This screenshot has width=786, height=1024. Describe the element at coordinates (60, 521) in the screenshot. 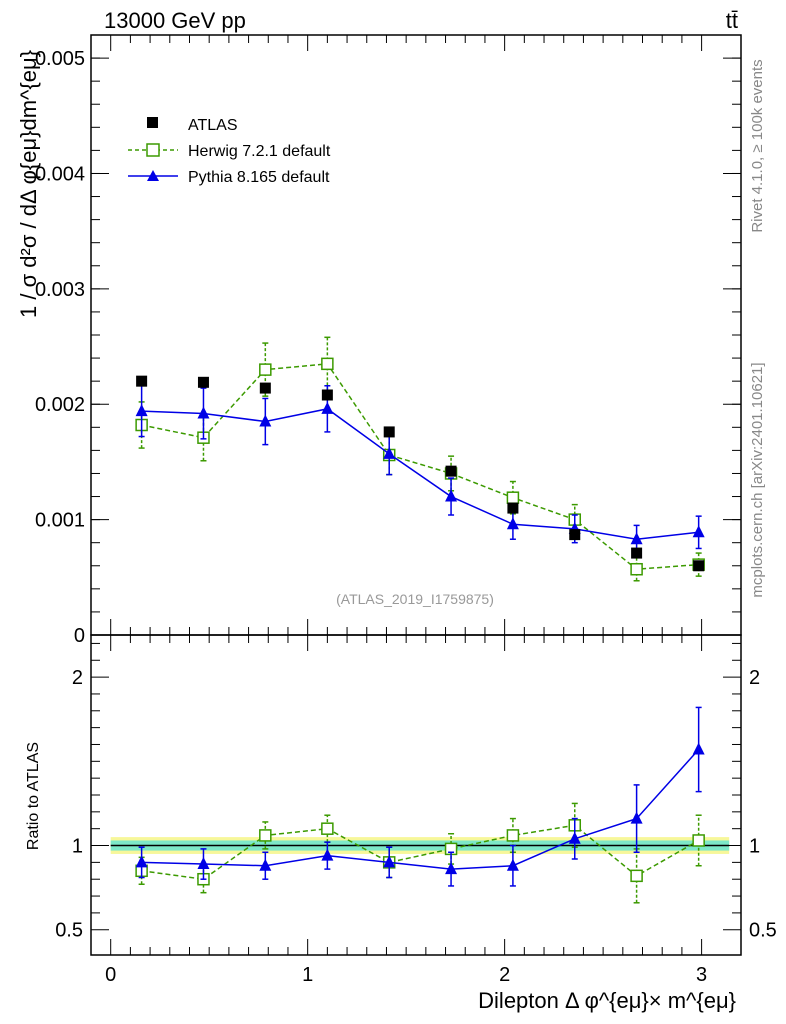

I see `main-ytick-label: 0.001` at that location.